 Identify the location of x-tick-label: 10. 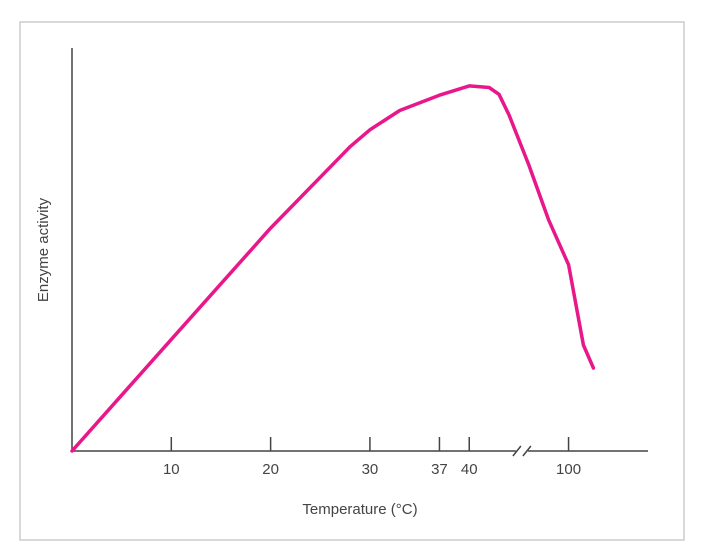
(171, 469).